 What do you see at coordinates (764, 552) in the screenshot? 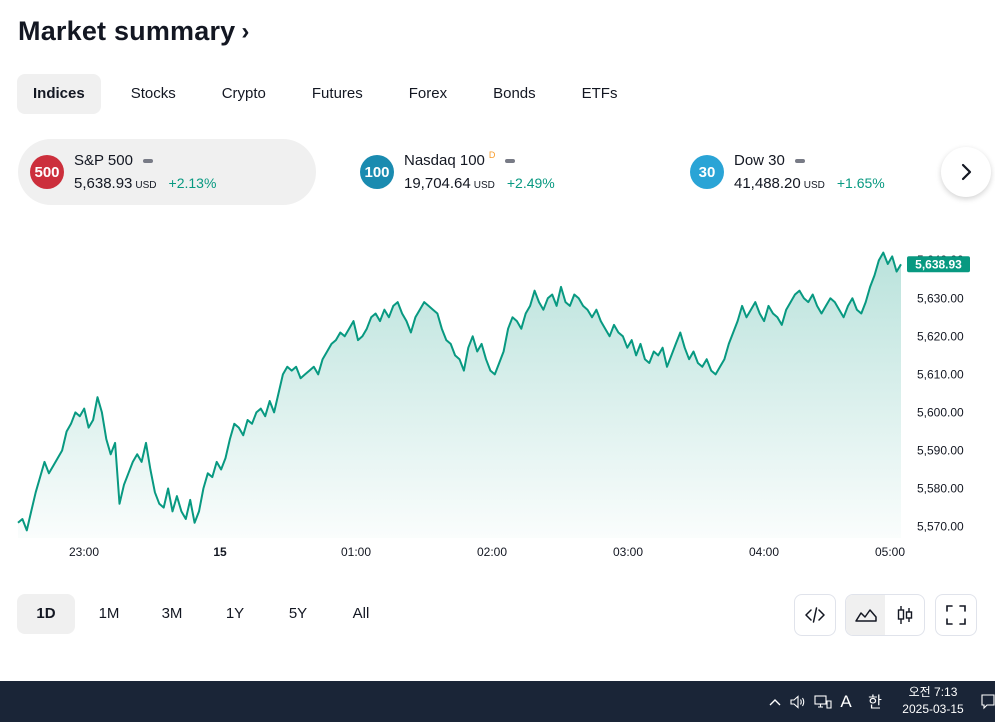
I see `x-tick-label: 04:00` at bounding box center [764, 552].